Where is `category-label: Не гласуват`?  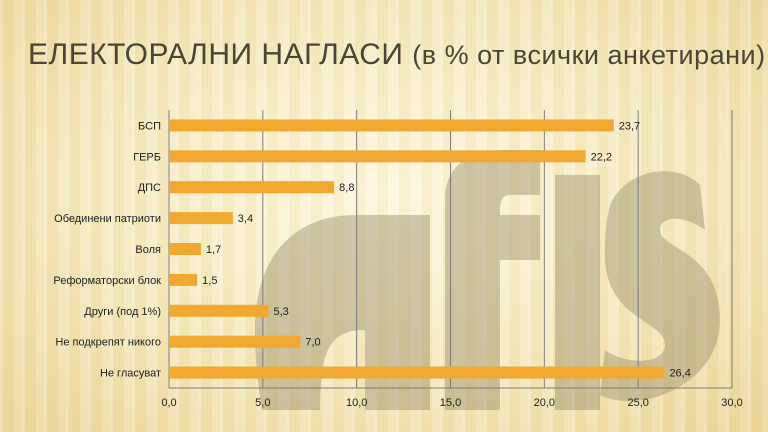 category-label: Не гласуват is located at coordinates (130, 374).